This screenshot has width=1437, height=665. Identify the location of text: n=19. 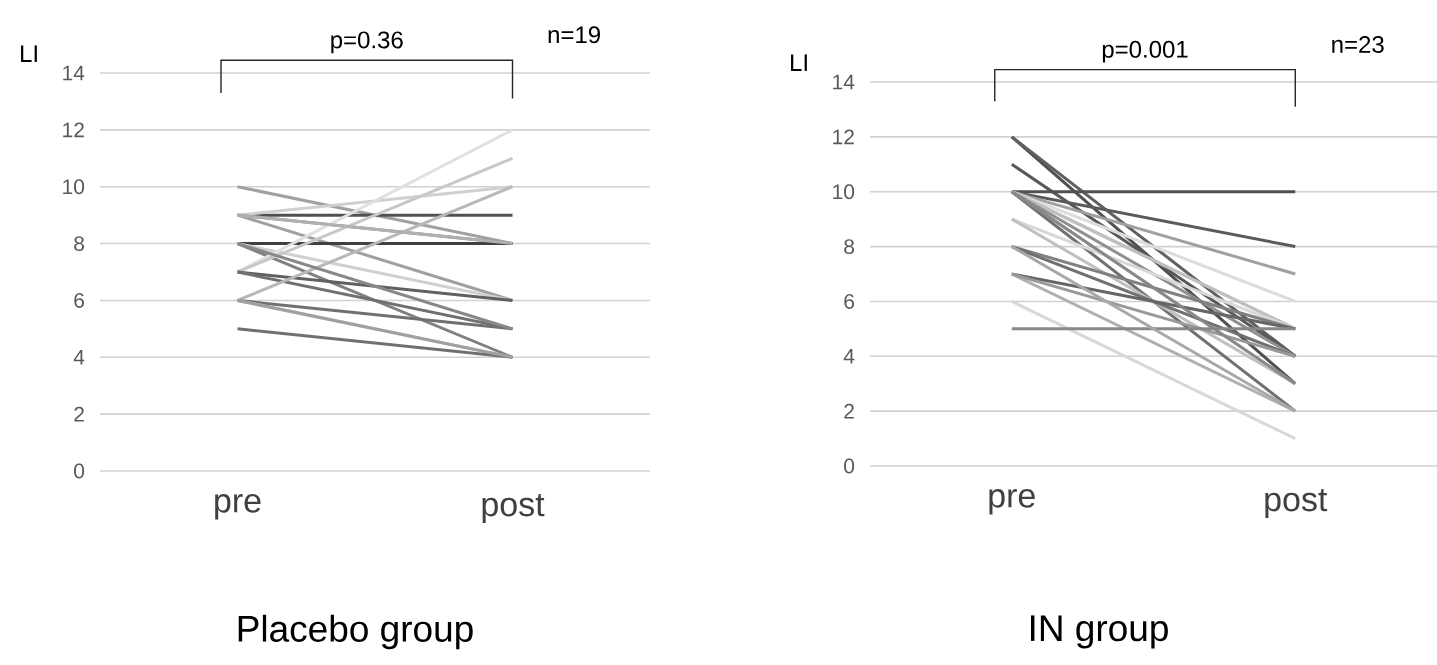
(574, 35).